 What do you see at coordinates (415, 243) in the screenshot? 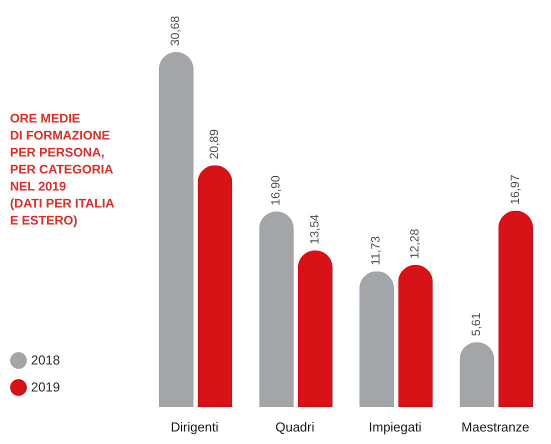
I see `data-label: 12,28` at bounding box center [415, 243].